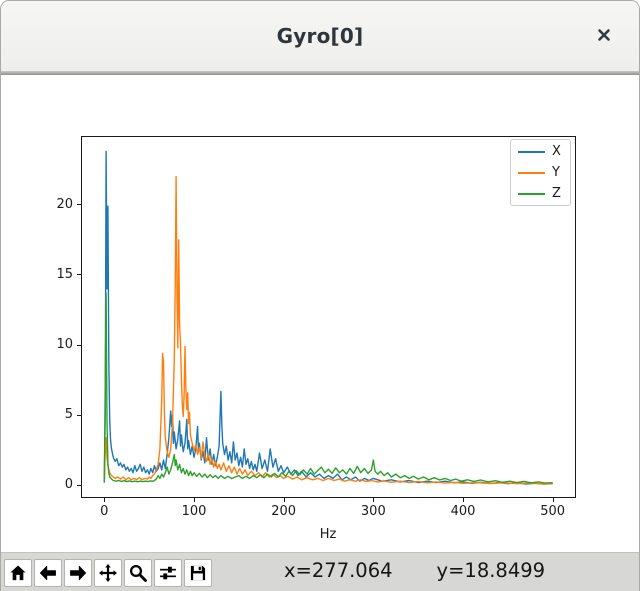 This screenshot has height=591, width=640. I want to click on forward-arrow-icon, so click(78, 573).